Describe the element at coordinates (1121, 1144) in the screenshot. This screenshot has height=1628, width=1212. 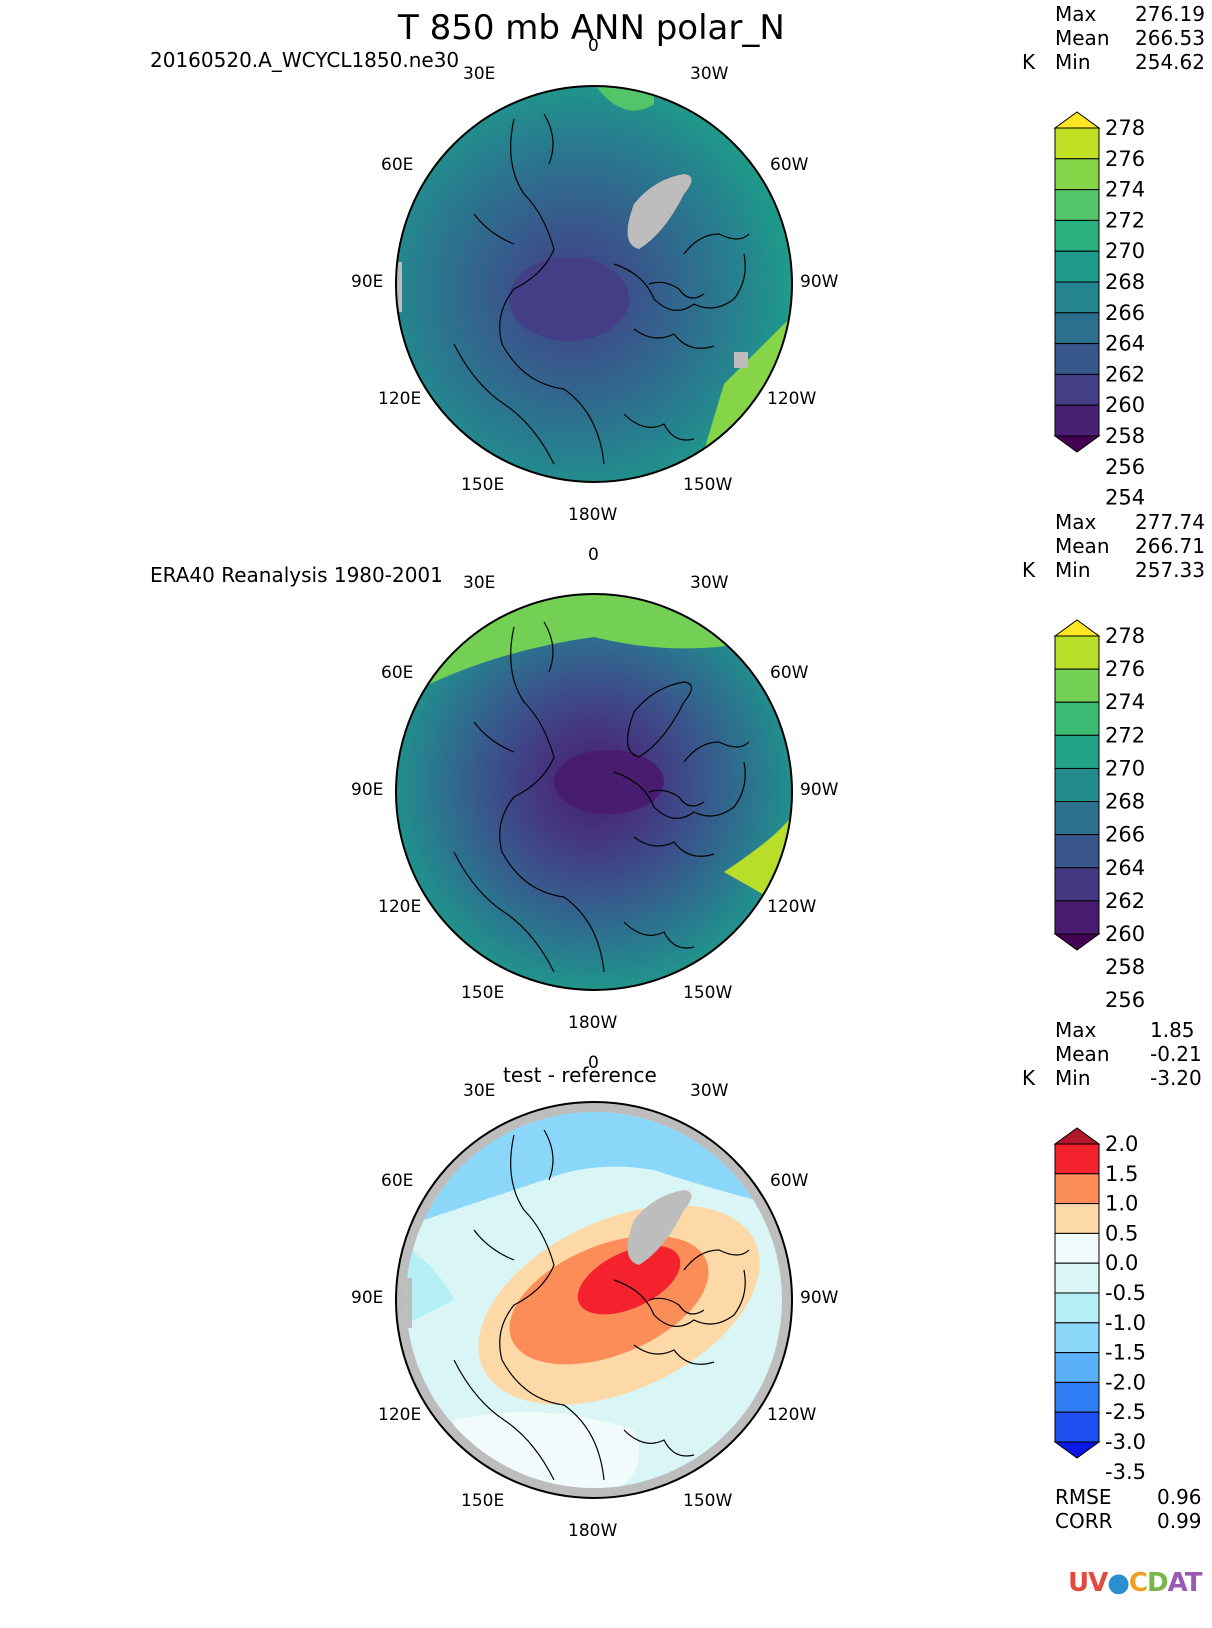
I see `colorbar-tick-label: 2.0` at that location.